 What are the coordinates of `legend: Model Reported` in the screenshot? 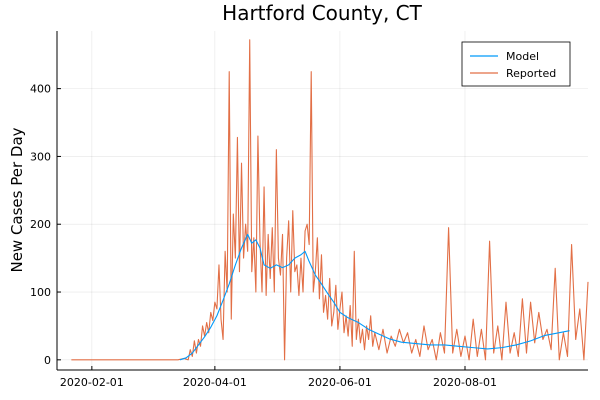 It's located at (516, 64).